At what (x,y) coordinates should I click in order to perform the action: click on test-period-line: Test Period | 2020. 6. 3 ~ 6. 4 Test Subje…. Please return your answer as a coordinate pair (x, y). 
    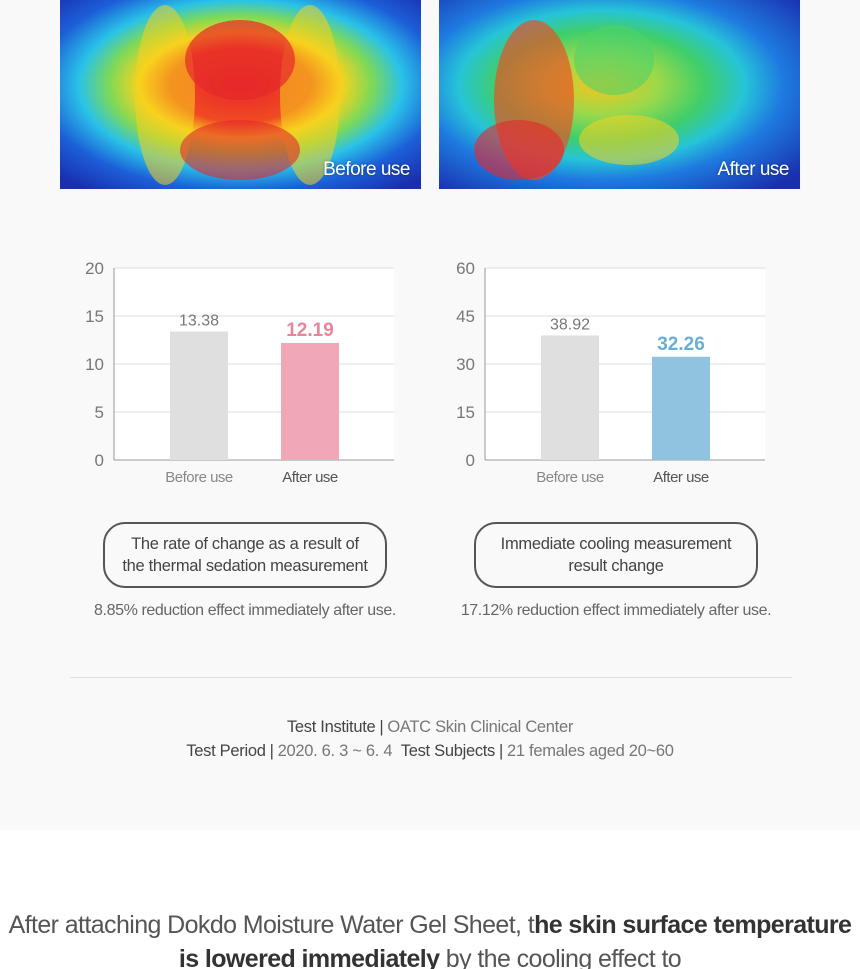
    Looking at the image, I should click on (430, 751).